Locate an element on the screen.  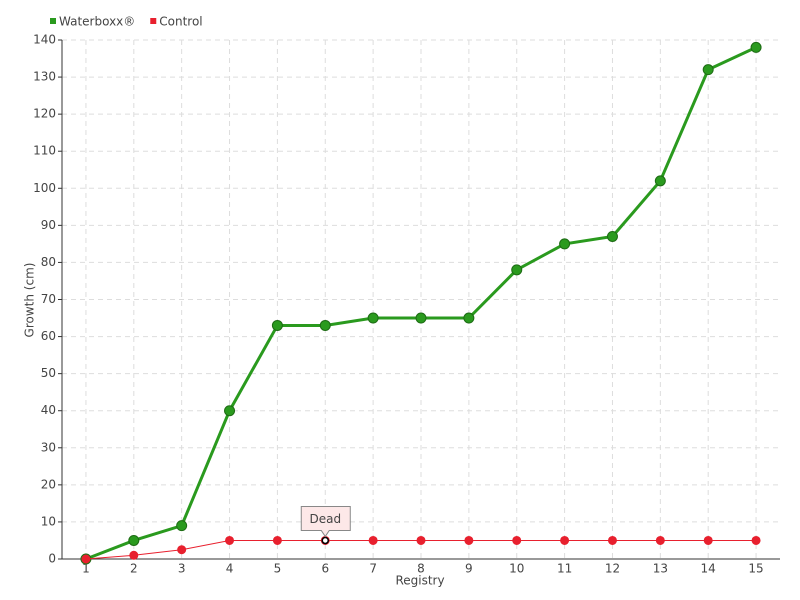
y-tick-label: 70 is located at coordinates (48, 299).